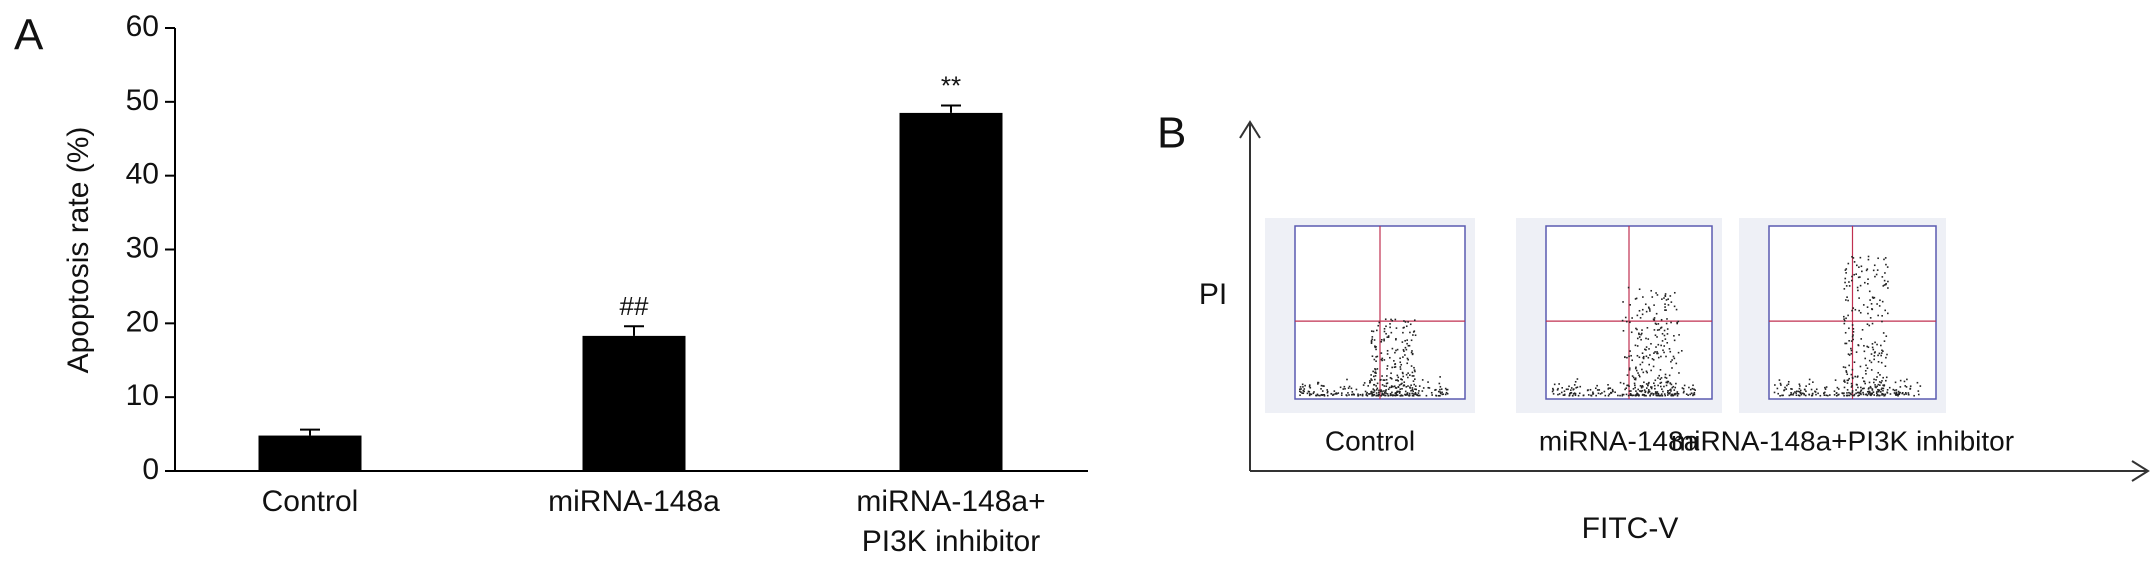 The height and width of the screenshot is (568, 2150). Describe the element at coordinates (1171, 133) in the screenshot. I see `panel-label: B` at that location.